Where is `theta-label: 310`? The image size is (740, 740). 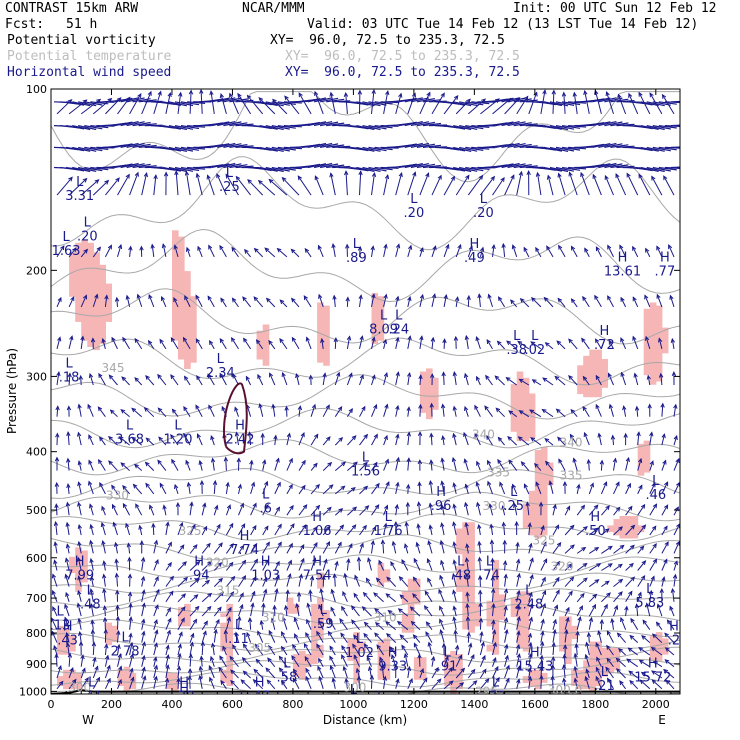
theta-label: 310 is located at coordinates (385, 617).